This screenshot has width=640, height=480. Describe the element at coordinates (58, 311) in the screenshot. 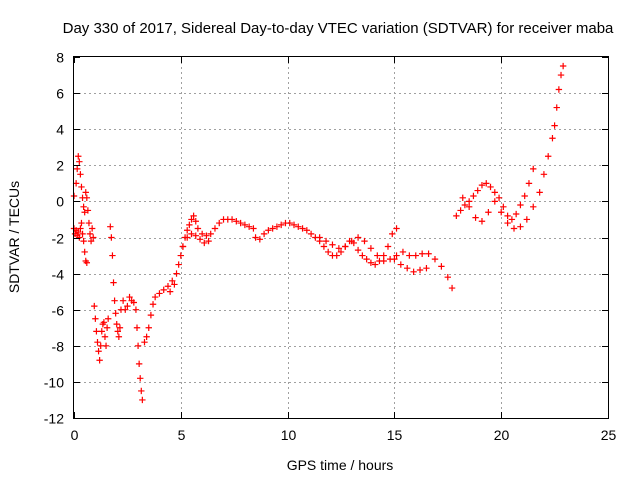

I see `y-tick-label: -6` at that location.